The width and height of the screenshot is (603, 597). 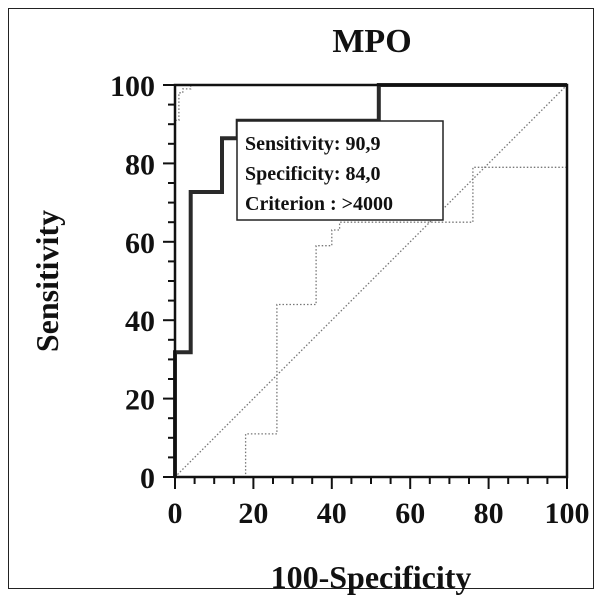 What do you see at coordinates (332, 513) in the screenshot?
I see `x-tick-label: 40` at bounding box center [332, 513].